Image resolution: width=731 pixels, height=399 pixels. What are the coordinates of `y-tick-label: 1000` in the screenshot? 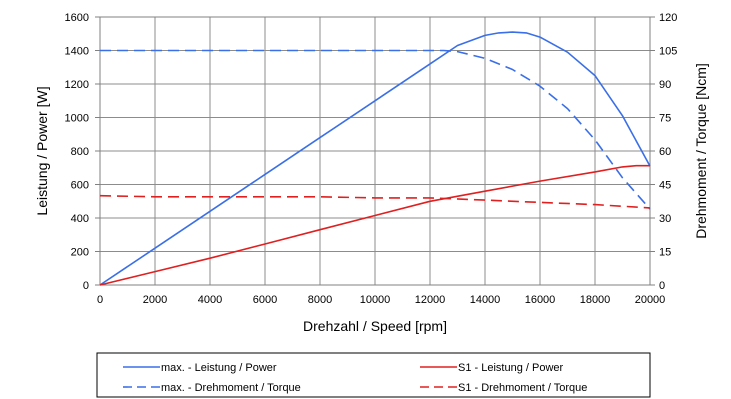 It's located at (77, 119).